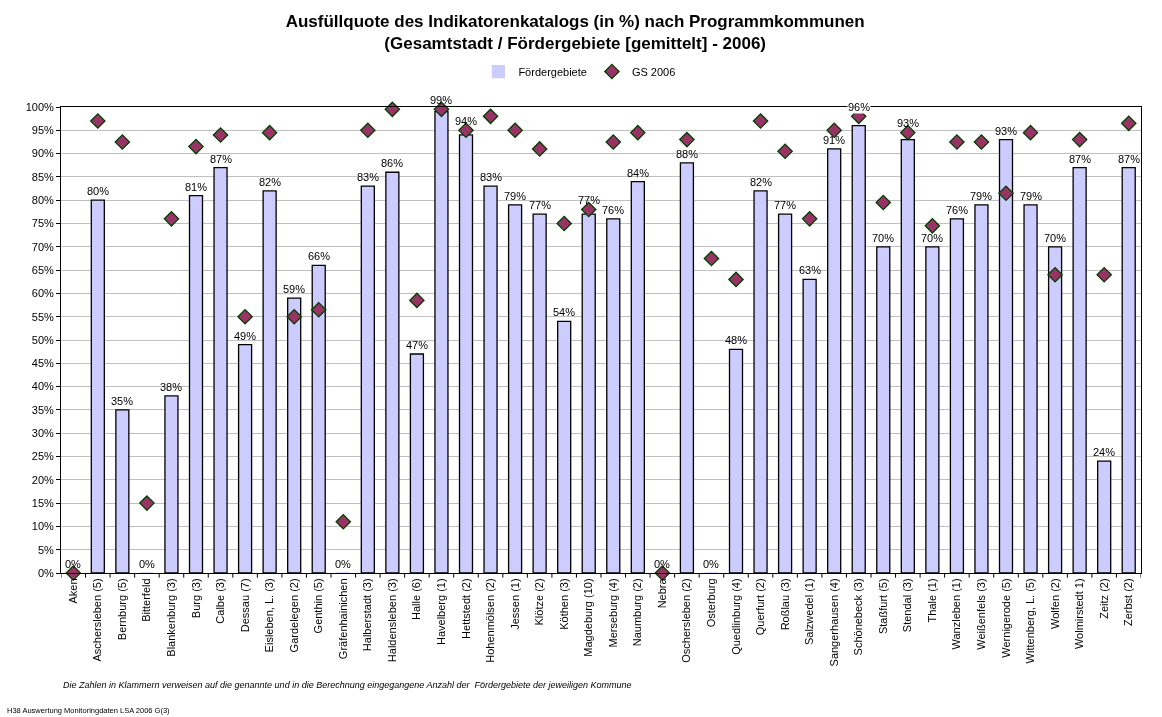  I want to click on x-tick-label: Stendal (3), so click(907, 605).